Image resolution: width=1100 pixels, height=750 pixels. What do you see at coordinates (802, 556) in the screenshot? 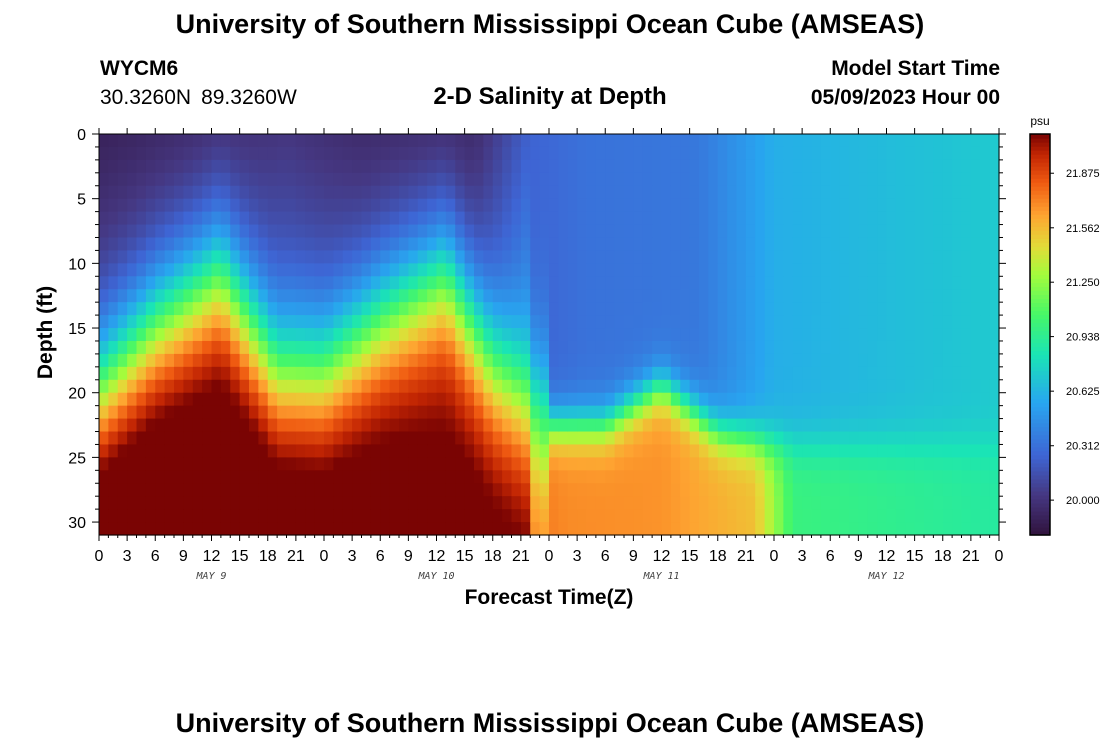
I see `x-tick-label: 3` at bounding box center [802, 556].